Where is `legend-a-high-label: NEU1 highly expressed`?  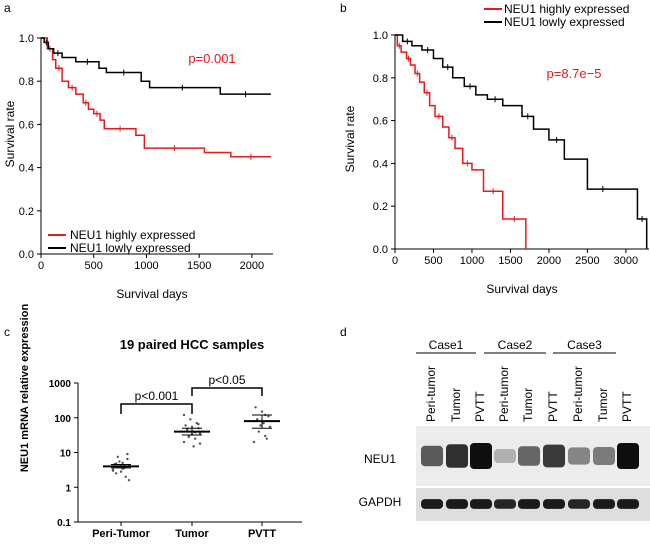
legend-a-high-label: NEU1 highly expressed is located at coordinates (132, 235).